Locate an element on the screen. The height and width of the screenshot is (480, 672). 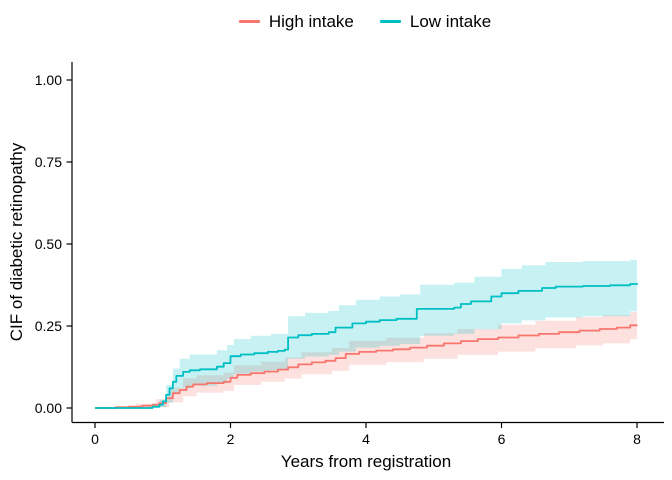
legend-key-line-high-intake is located at coordinates (249, 21).